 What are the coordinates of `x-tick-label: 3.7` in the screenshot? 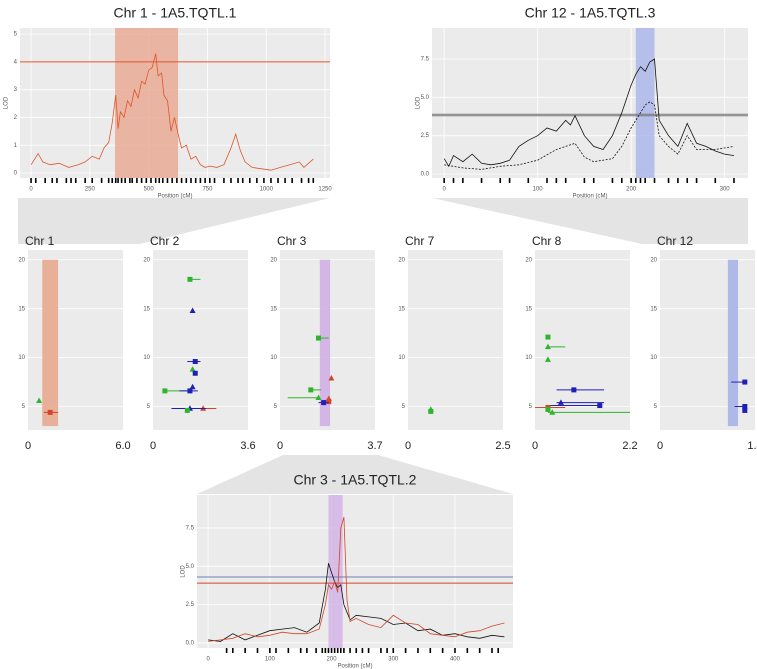 It's located at (374, 446).